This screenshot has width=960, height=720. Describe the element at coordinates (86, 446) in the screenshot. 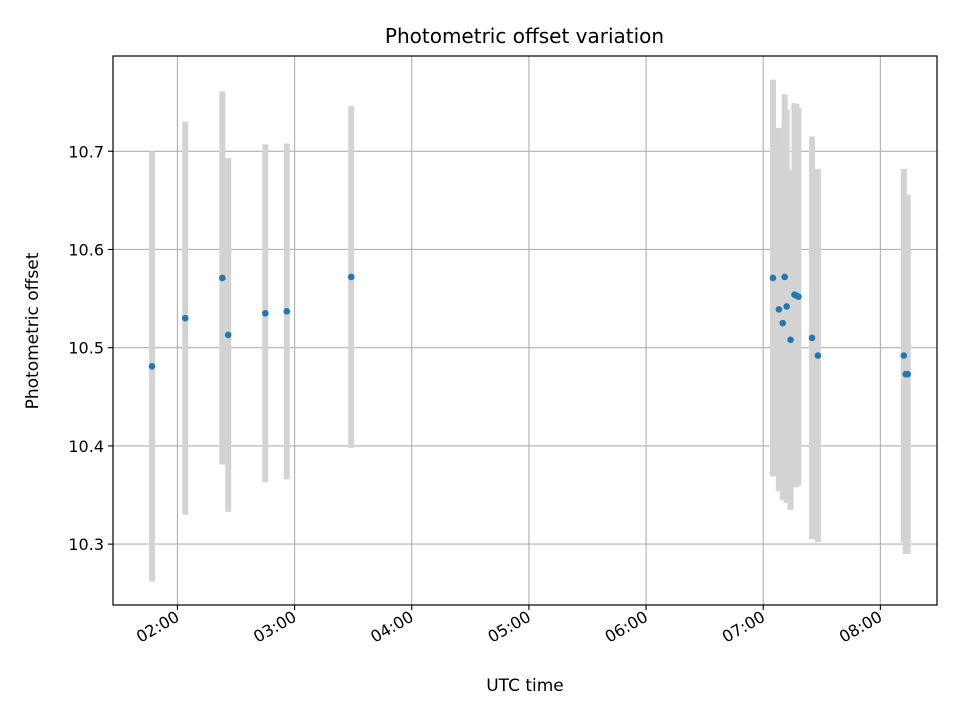

I see `y-tick-label: 10.4` at that location.